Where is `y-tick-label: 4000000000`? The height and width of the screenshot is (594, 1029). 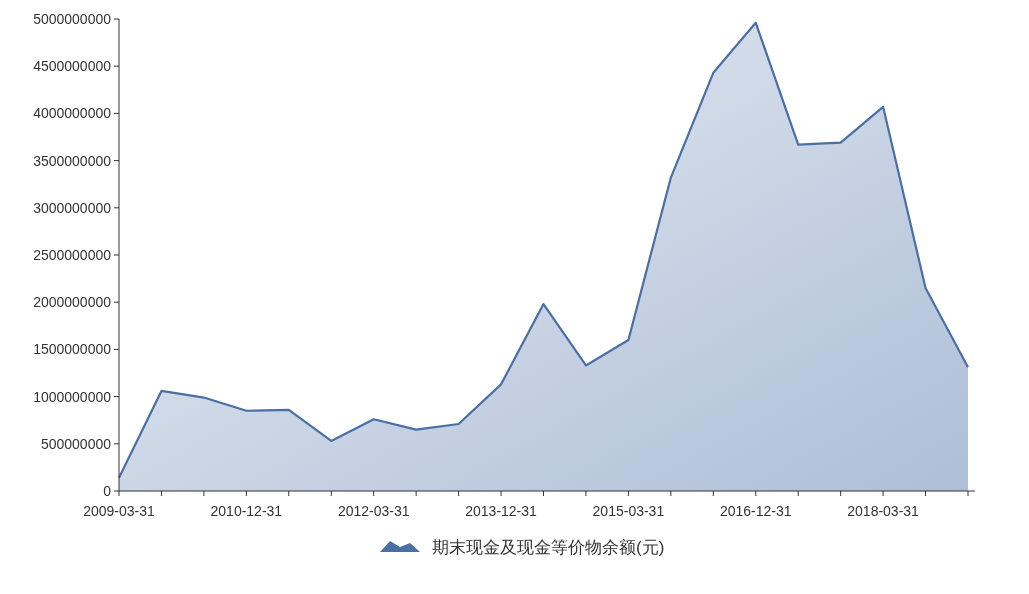 y-tick-label: 4000000000 is located at coordinates (72, 113).